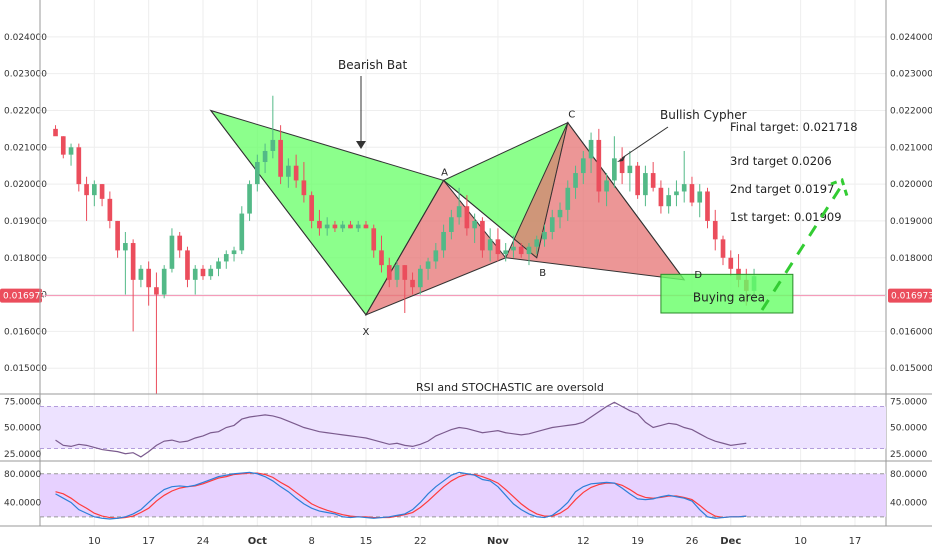  Describe the element at coordinates (583, 541) in the screenshot. I see `x-tick-label: 12` at that location.